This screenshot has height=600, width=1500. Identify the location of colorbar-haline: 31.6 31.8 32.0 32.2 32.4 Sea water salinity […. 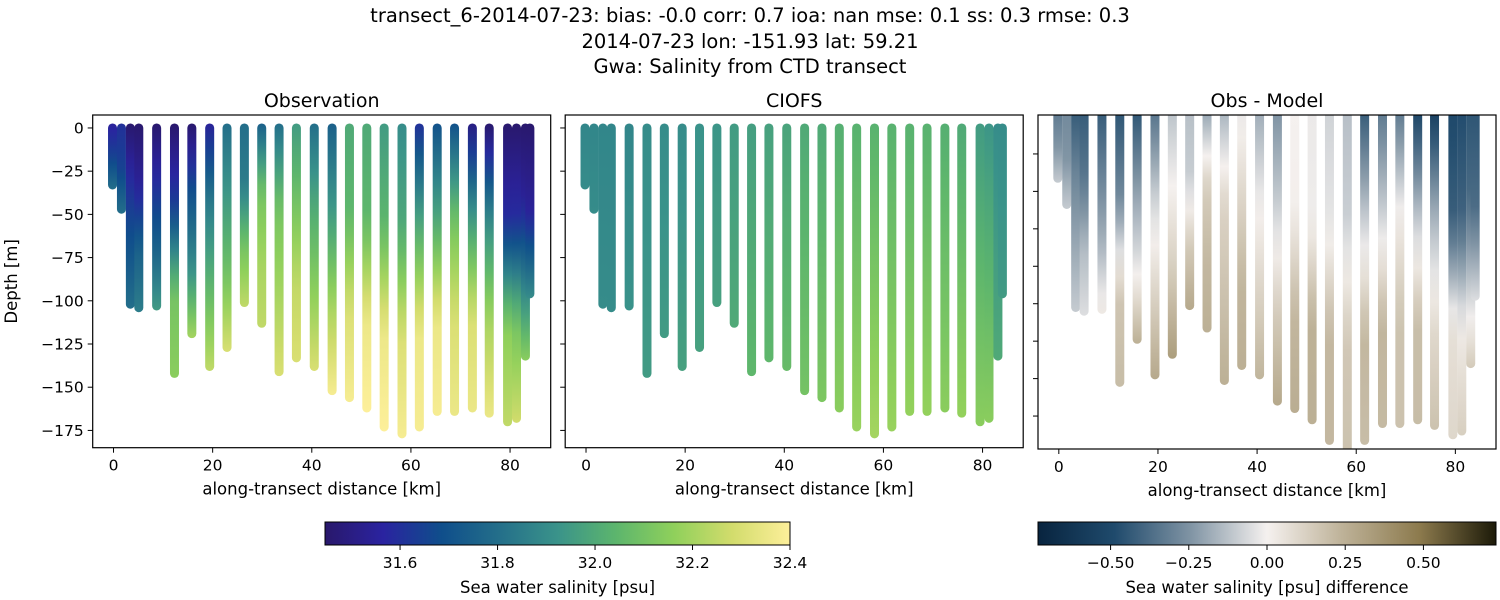
(566, 559).